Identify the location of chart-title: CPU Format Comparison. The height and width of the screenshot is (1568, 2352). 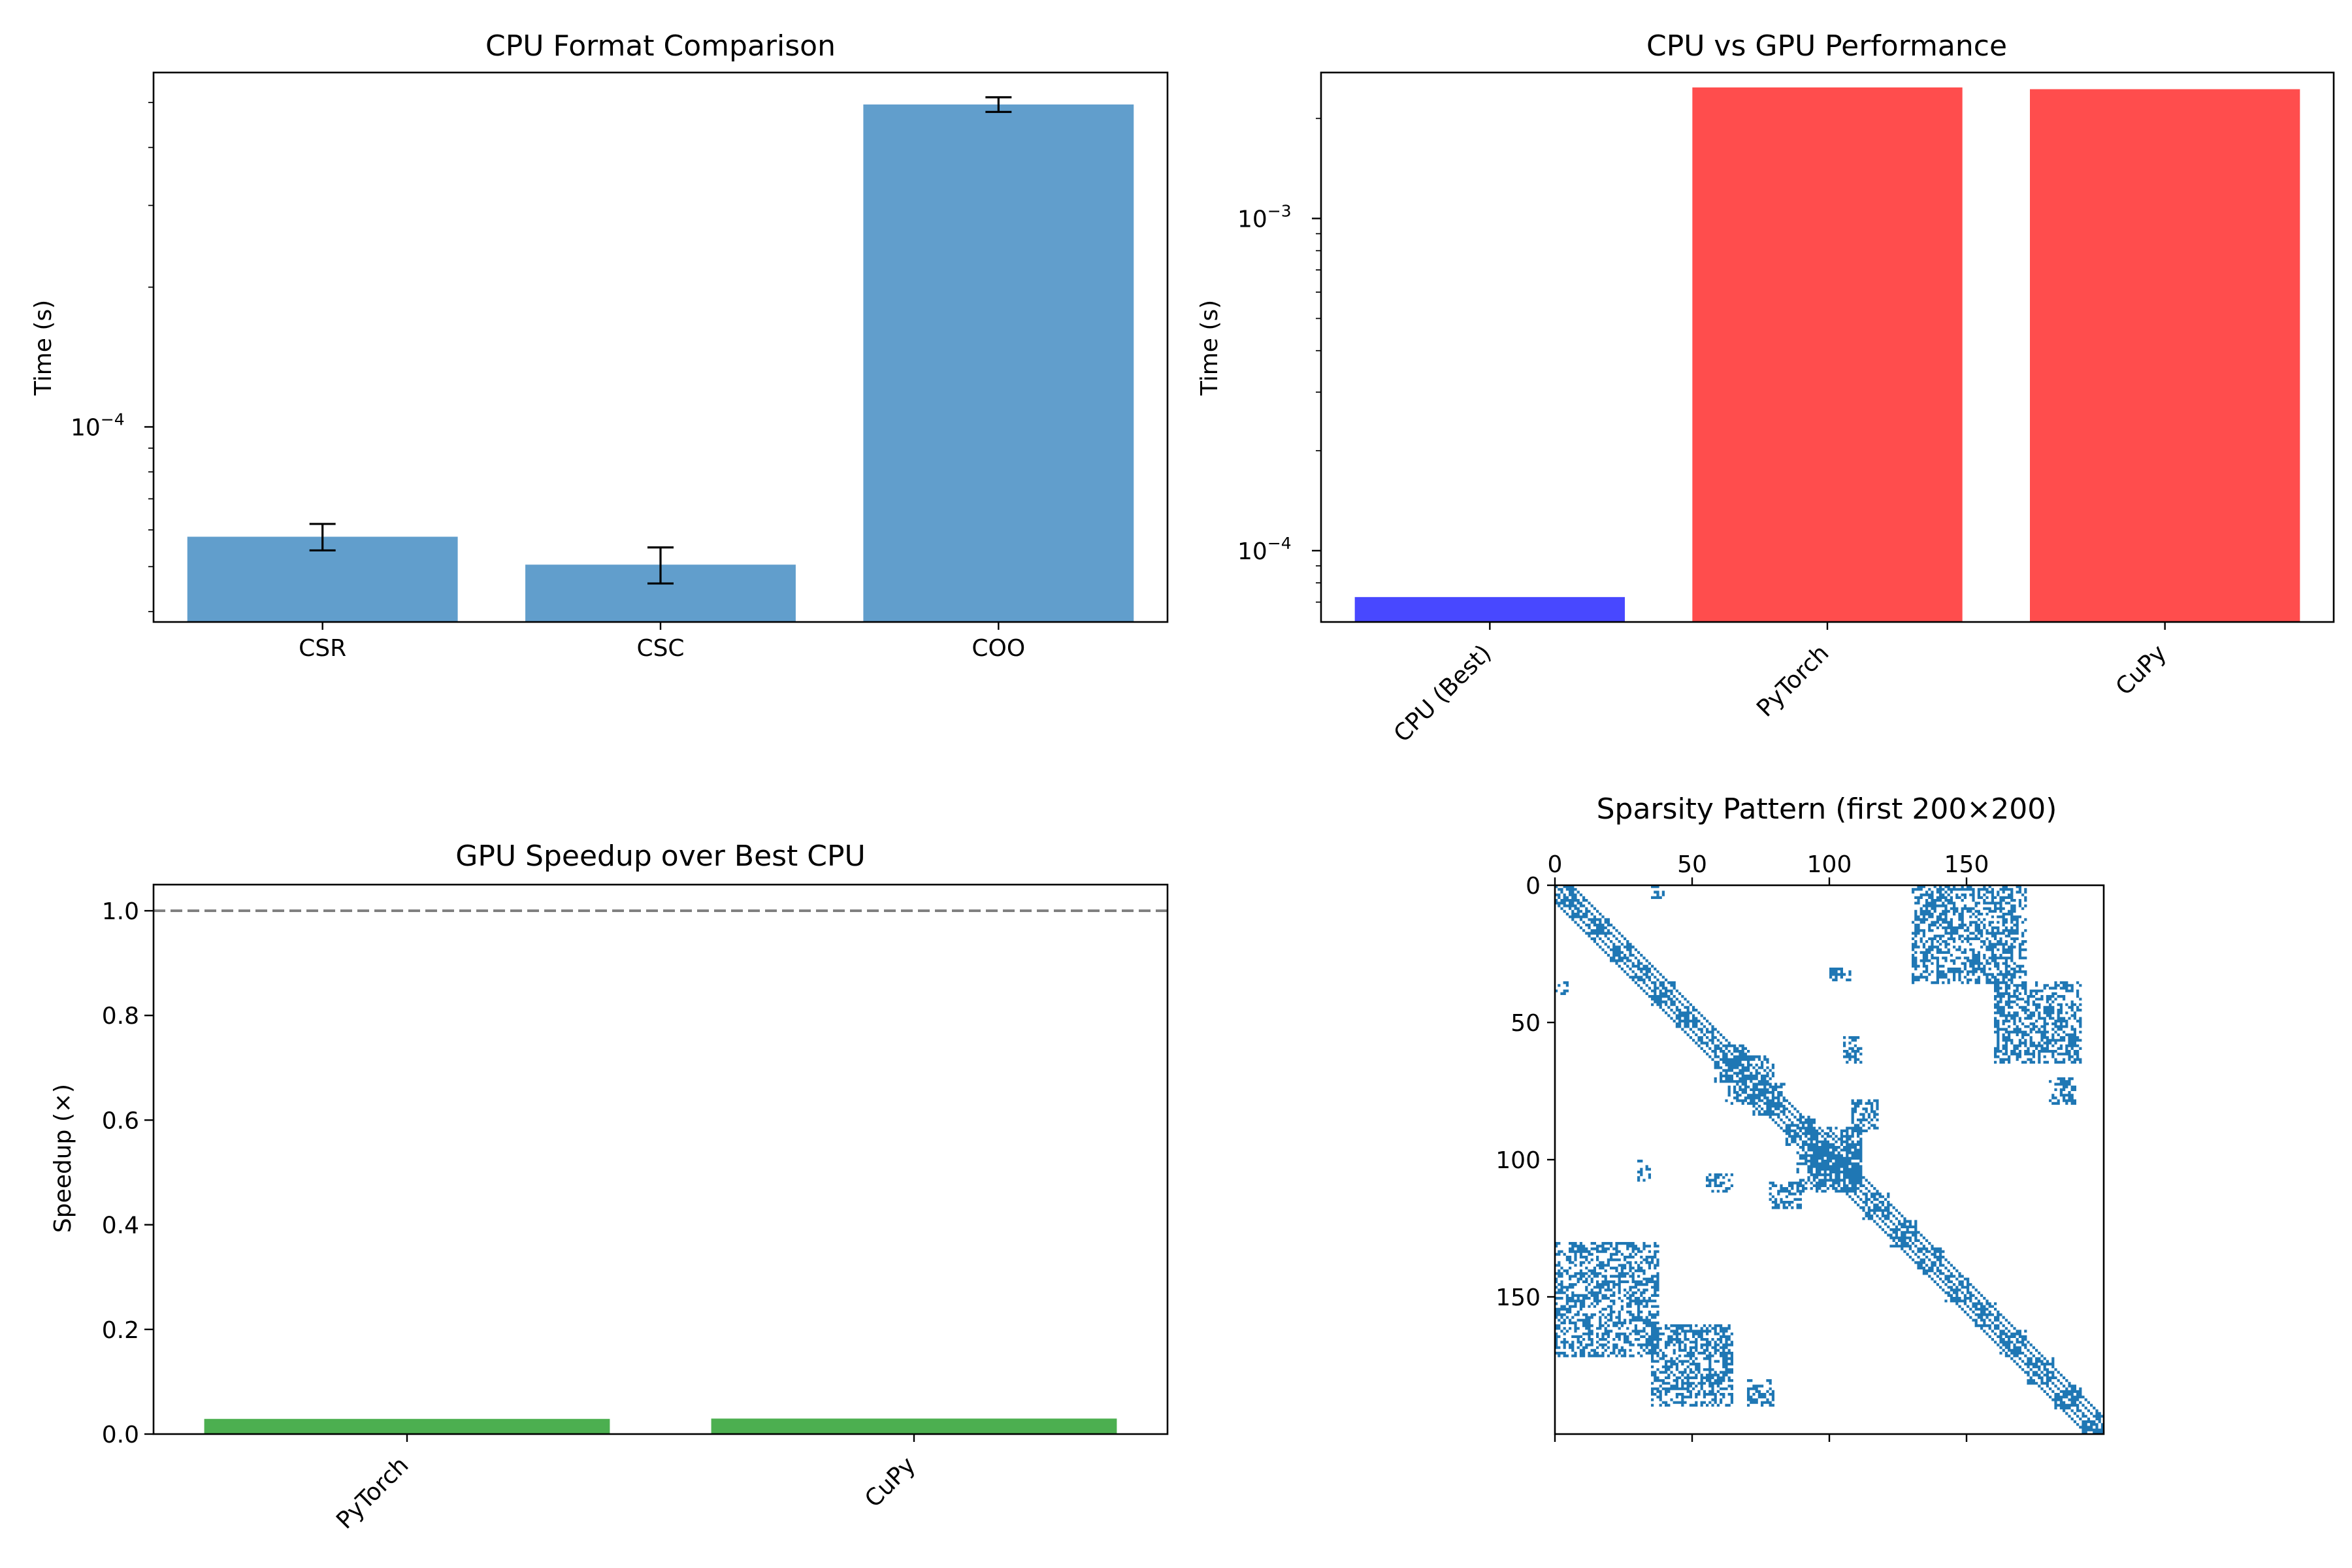
(660, 46).